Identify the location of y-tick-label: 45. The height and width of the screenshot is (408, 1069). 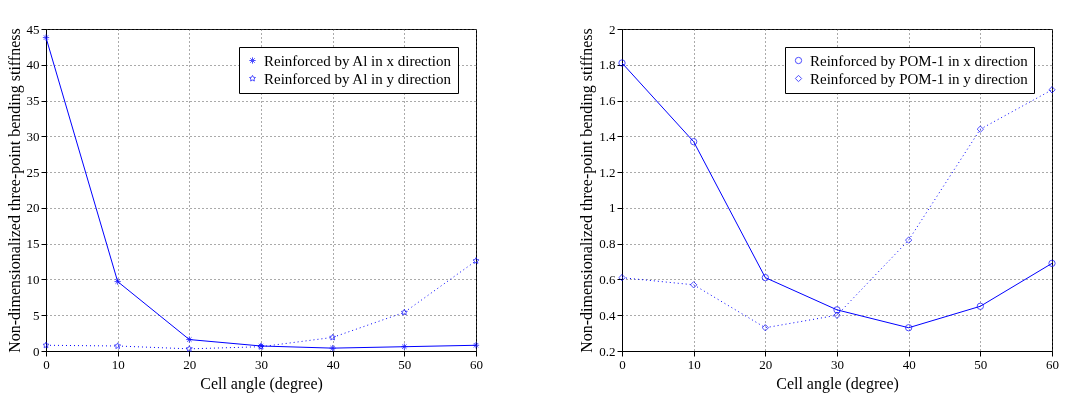
(33, 29).